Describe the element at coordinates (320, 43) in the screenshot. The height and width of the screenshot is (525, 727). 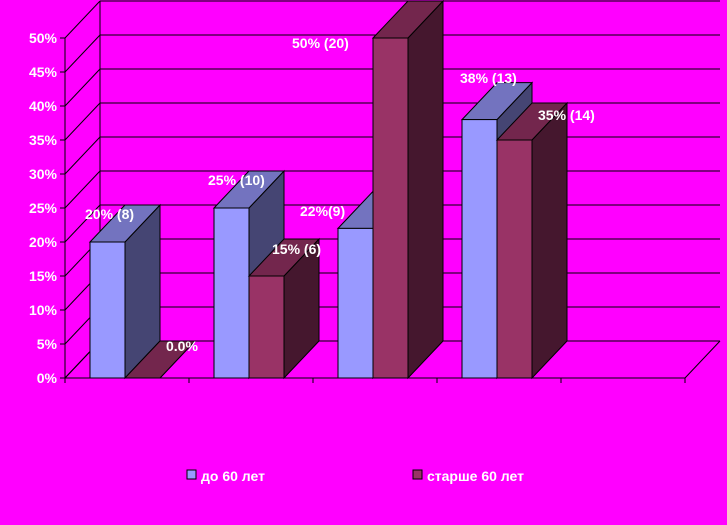
I see `data-label-2-3: 50% (20)` at that location.